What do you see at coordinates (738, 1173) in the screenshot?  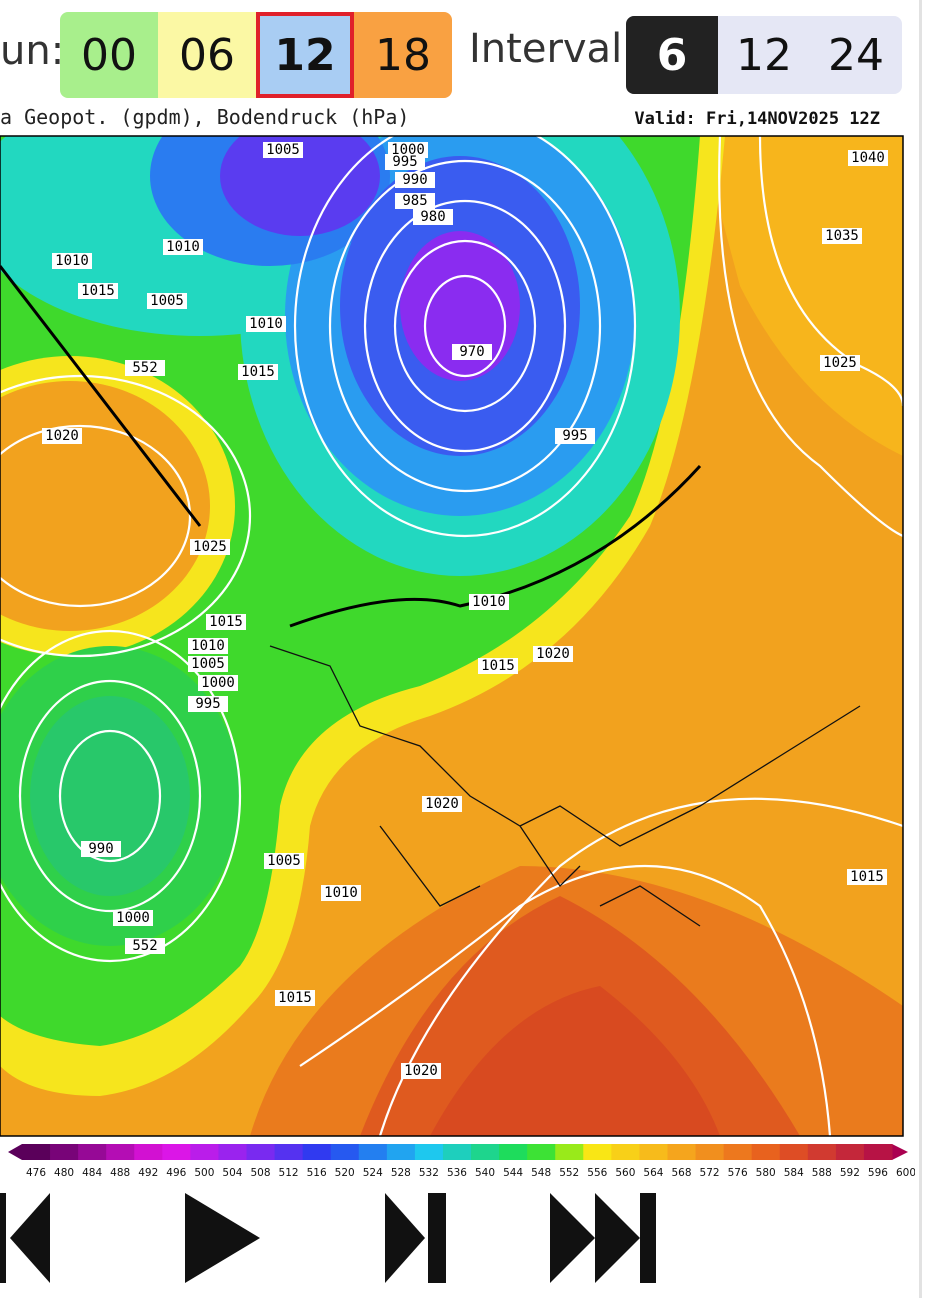 I see `colorbar-label: 576` at bounding box center [738, 1173].